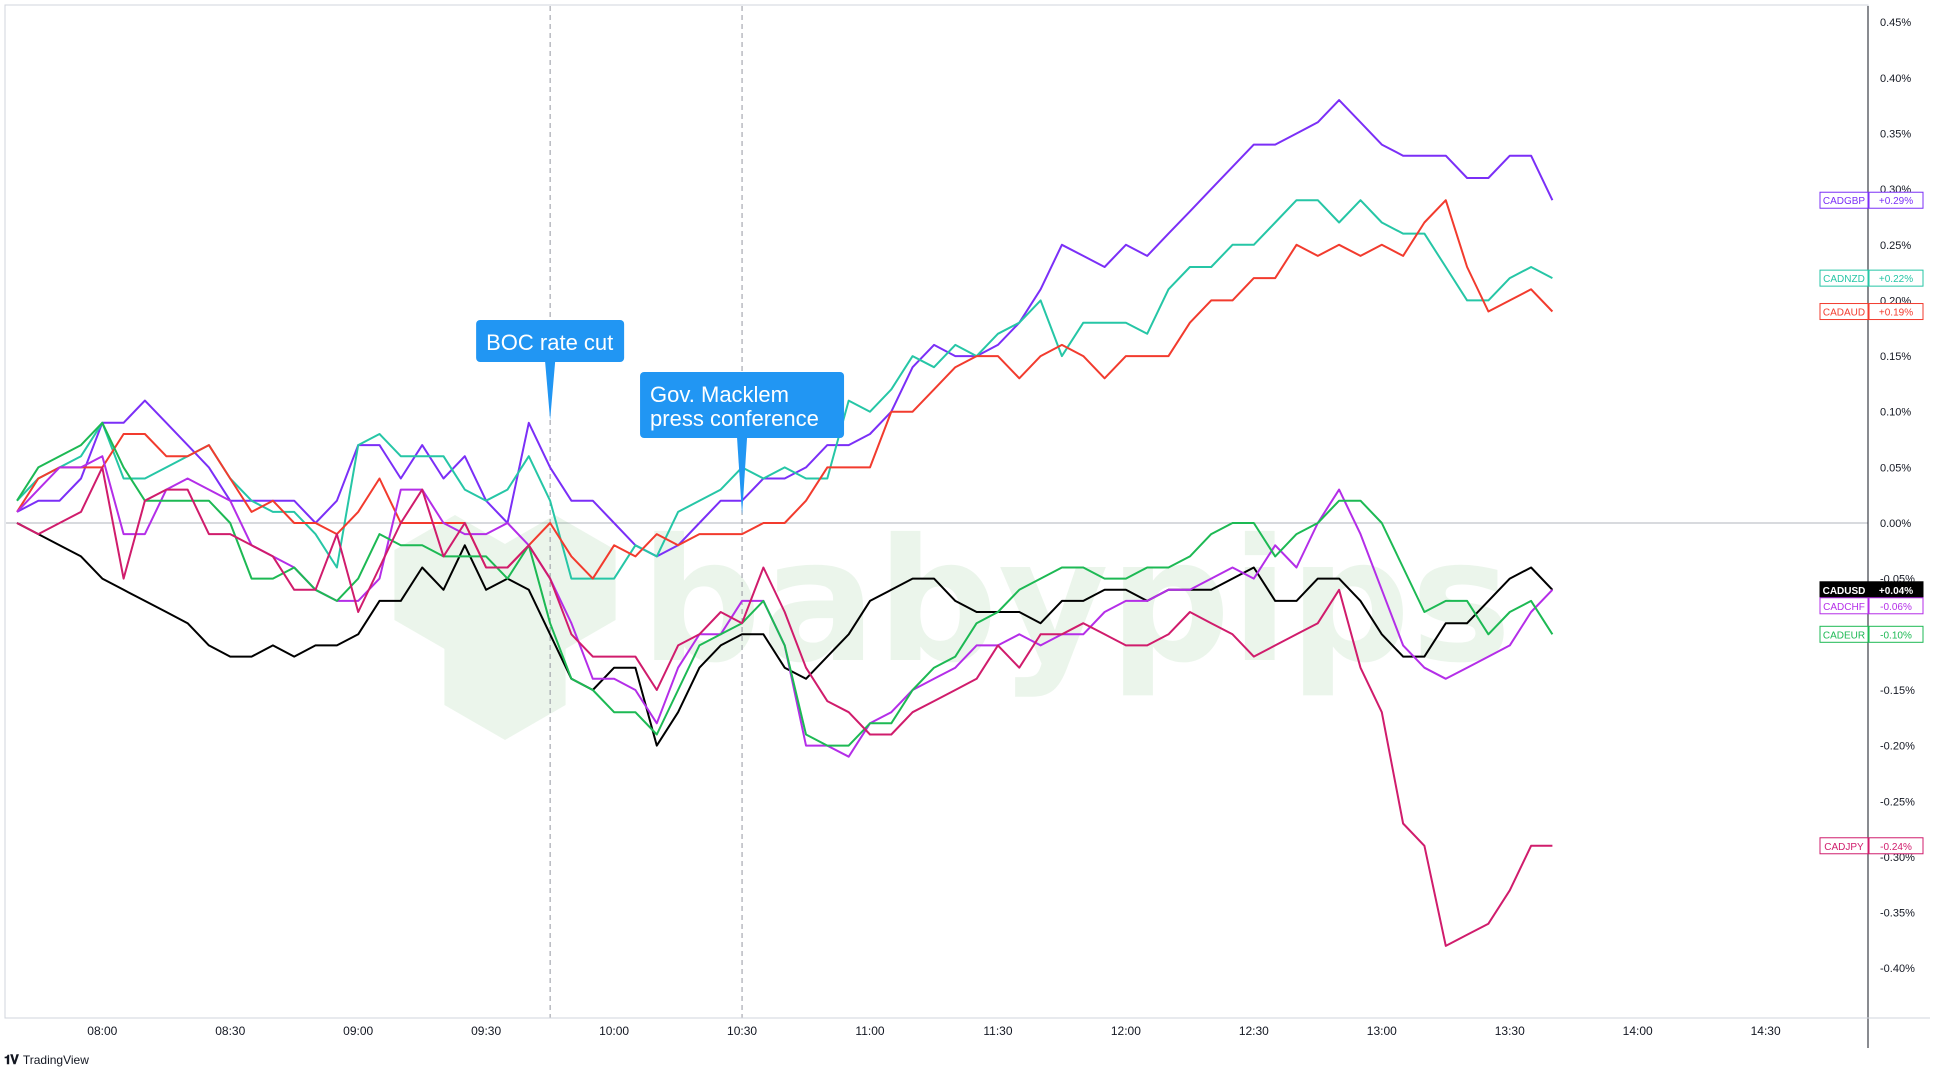 The height and width of the screenshot is (1076, 1935). I want to click on end-label-cadnzd: CADNZD +0.22%, so click(1871, 278).